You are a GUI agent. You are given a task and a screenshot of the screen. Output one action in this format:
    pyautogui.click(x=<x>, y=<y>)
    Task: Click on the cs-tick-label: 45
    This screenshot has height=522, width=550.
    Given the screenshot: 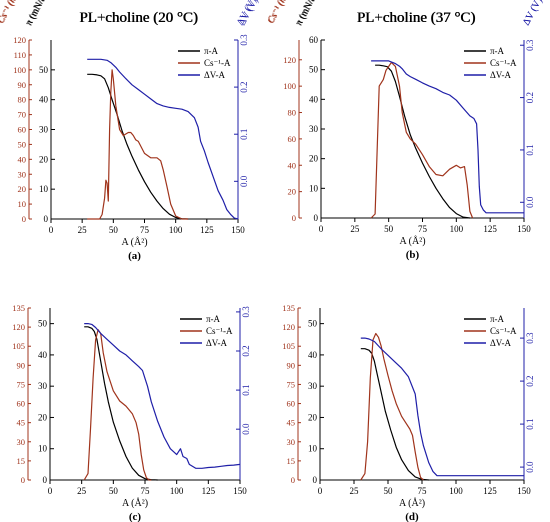 What is the action you would take?
    pyautogui.click(x=291, y=423)
    